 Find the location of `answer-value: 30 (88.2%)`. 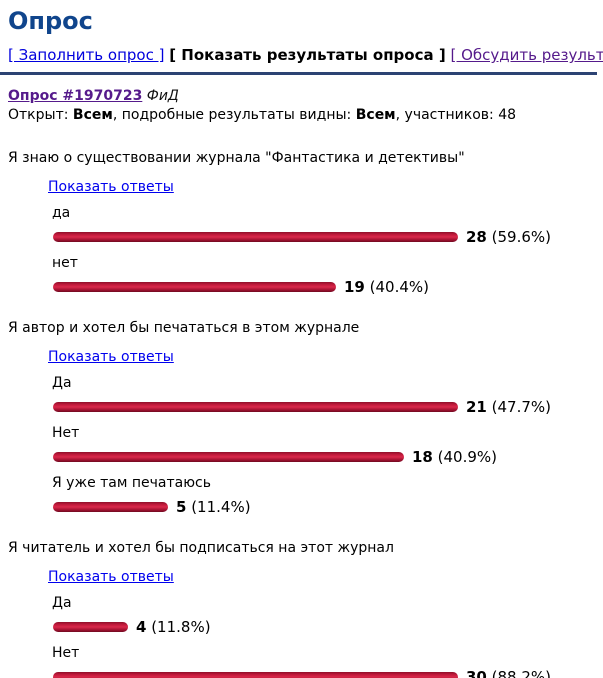

answer-value: 30 (88.2%) is located at coordinates (508, 673).